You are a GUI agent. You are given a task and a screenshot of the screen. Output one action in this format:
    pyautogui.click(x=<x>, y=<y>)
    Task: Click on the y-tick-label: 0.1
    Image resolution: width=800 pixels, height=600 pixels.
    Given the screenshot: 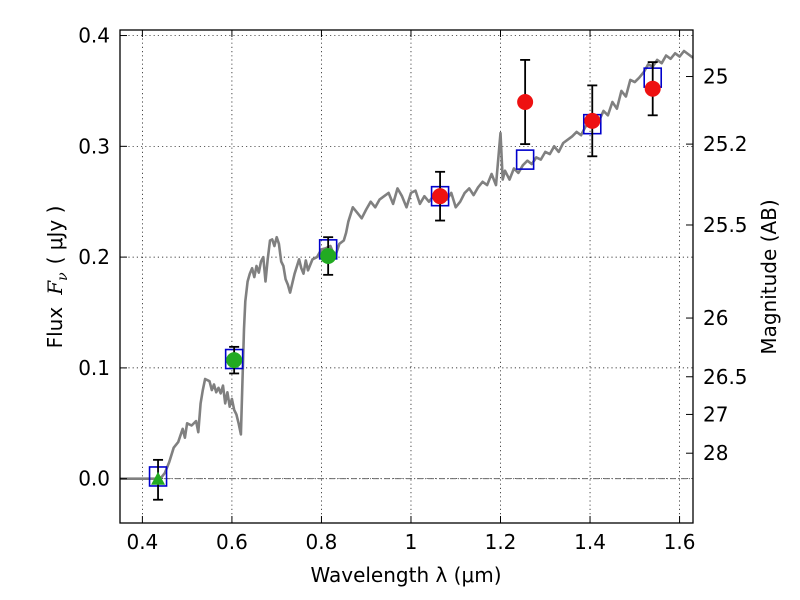 What is the action you would take?
    pyautogui.click(x=94, y=368)
    